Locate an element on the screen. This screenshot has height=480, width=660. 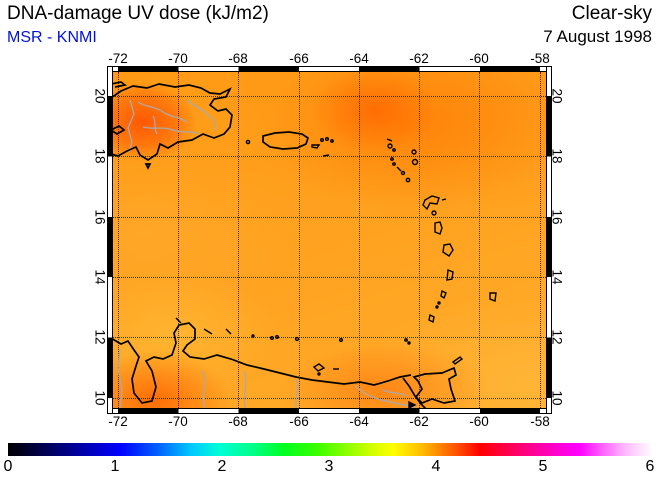
date-label: 7 August 1998 is located at coordinates (597, 36).